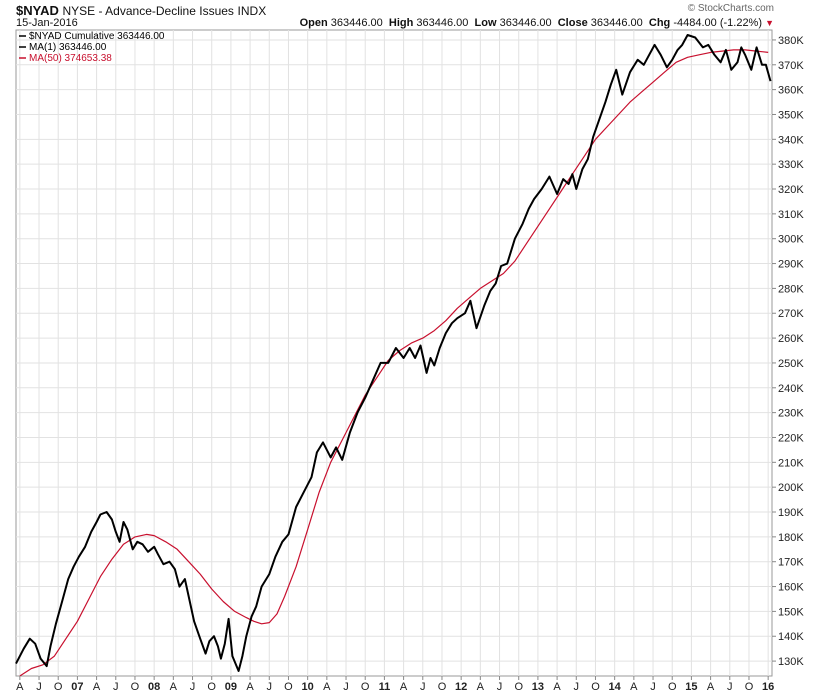 This screenshot has height=695, width=820. I want to click on high-value: 363446.00, so click(442, 23).